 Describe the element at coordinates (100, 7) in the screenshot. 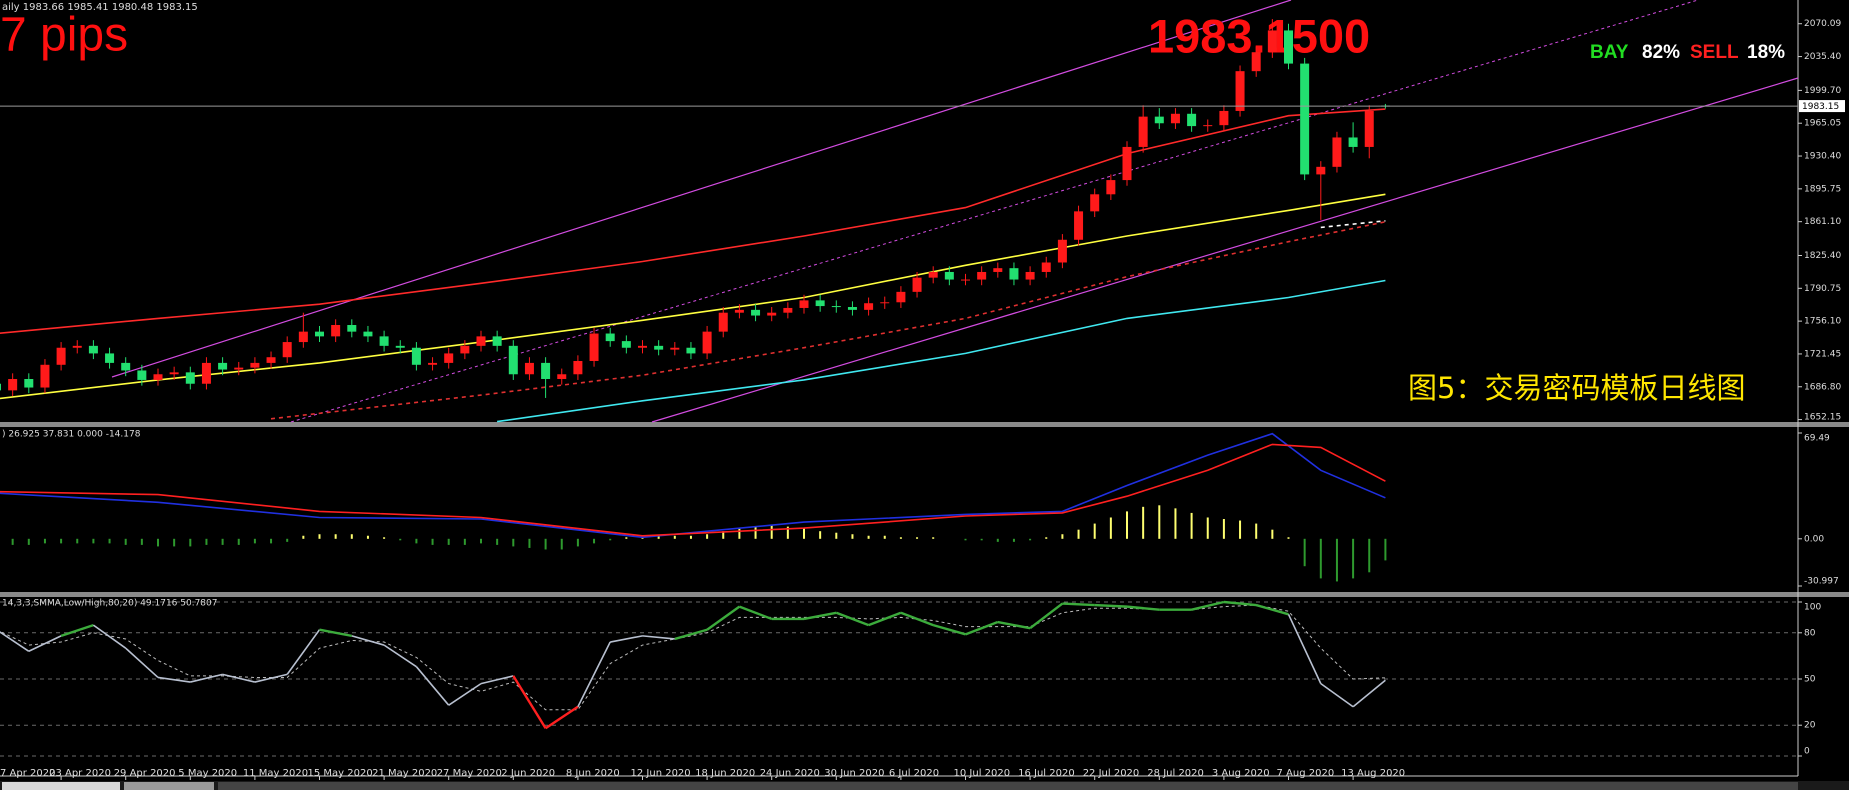

I see `symbol-header: aily 1983.66 1985.41 1980.48 1983.15` at that location.